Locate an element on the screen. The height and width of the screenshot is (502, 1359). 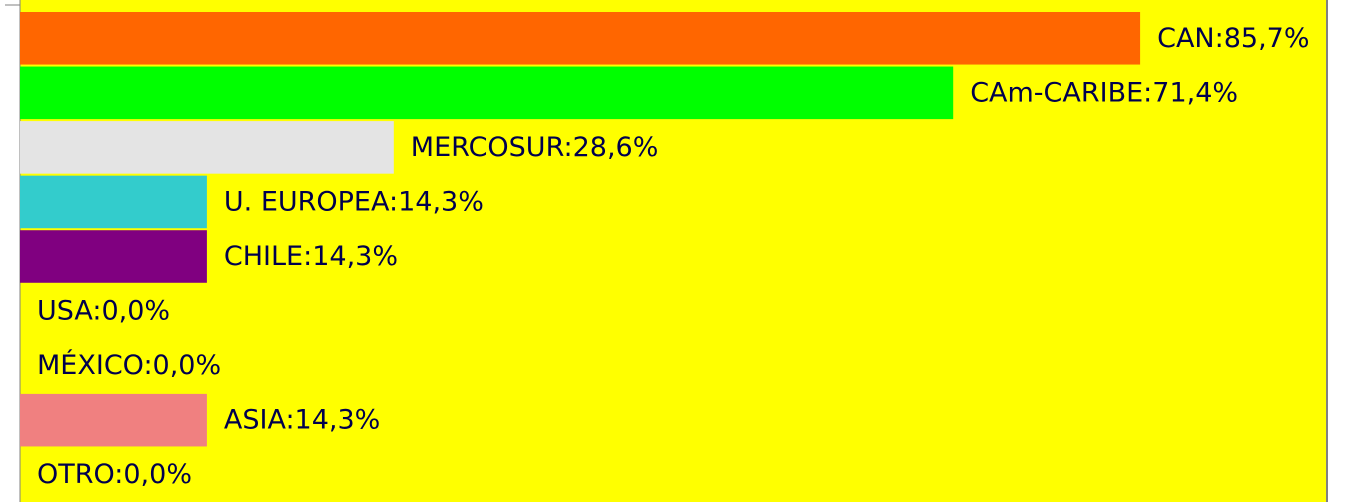
data-label: MERCOSUR:28,6% is located at coordinates (535, 147).